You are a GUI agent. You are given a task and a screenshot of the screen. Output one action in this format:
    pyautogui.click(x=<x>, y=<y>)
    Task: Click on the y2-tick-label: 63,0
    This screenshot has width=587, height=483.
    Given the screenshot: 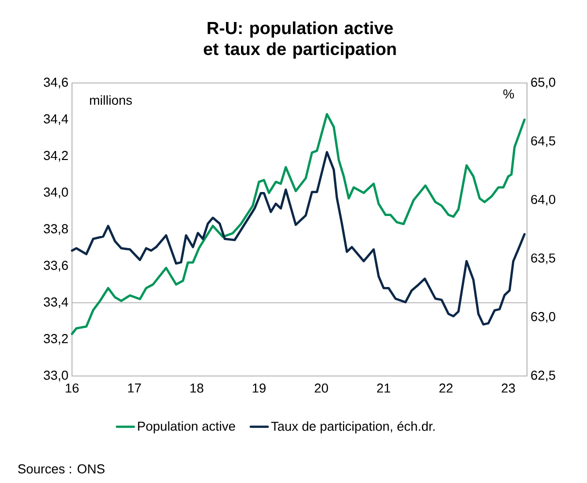 What is the action you would take?
    pyautogui.click(x=543, y=317)
    